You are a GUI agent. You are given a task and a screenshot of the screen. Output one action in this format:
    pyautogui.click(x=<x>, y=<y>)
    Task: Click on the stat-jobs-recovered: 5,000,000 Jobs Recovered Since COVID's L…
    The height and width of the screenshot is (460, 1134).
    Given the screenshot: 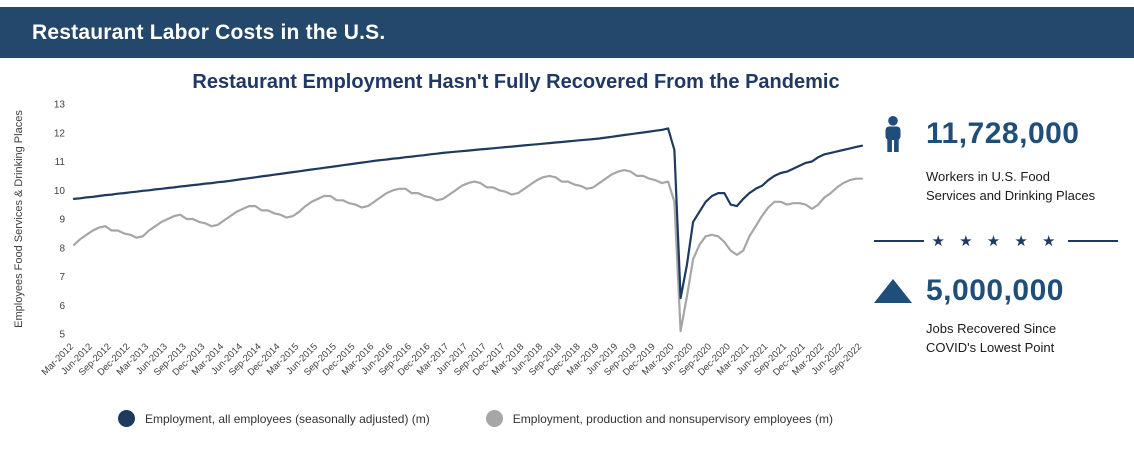 What is the action you would take?
    pyautogui.click(x=996, y=316)
    